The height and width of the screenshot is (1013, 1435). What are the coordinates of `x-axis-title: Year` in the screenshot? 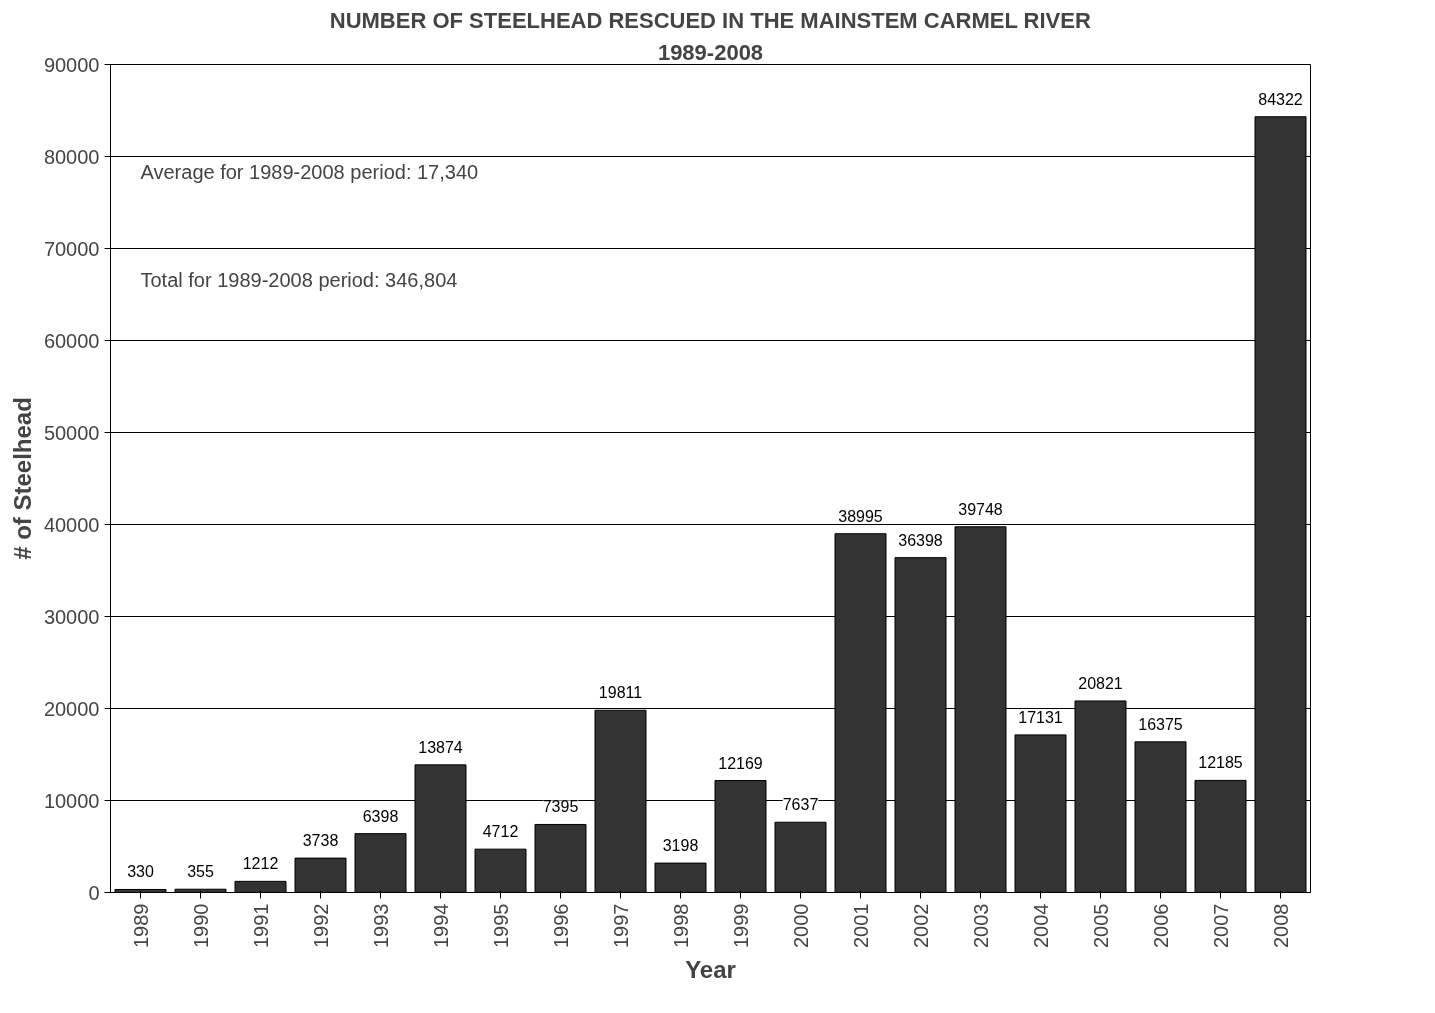 It's located at (710, 969).